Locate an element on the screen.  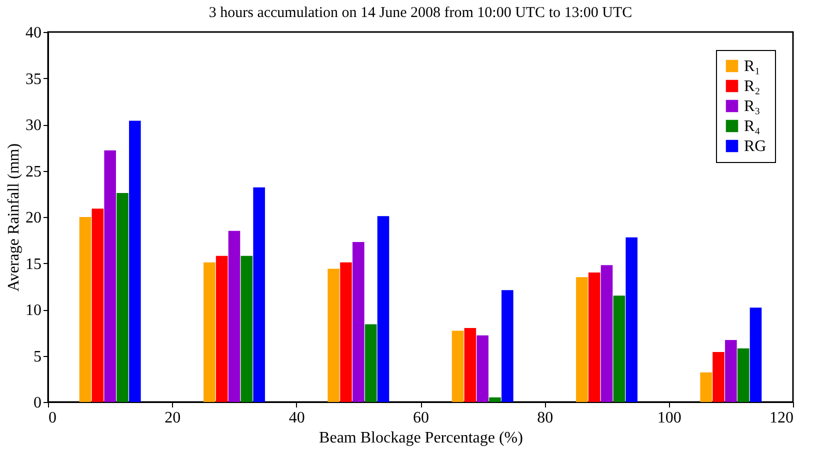
legend-label: R₄ is located at coordinates (752, 126).